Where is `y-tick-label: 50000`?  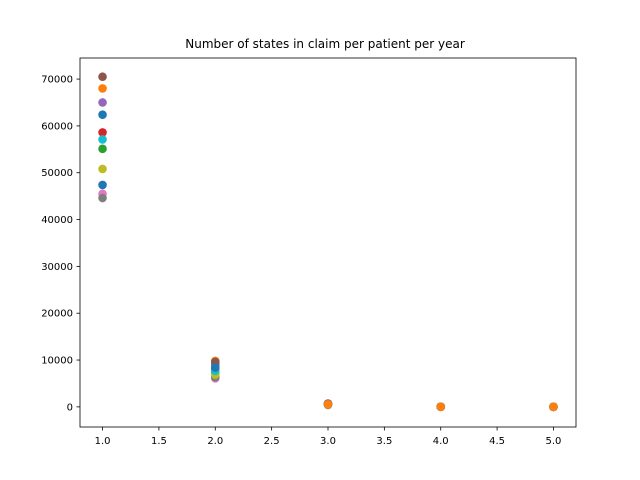
y-tick-label: 50000 is located at coordinates (57, 173).